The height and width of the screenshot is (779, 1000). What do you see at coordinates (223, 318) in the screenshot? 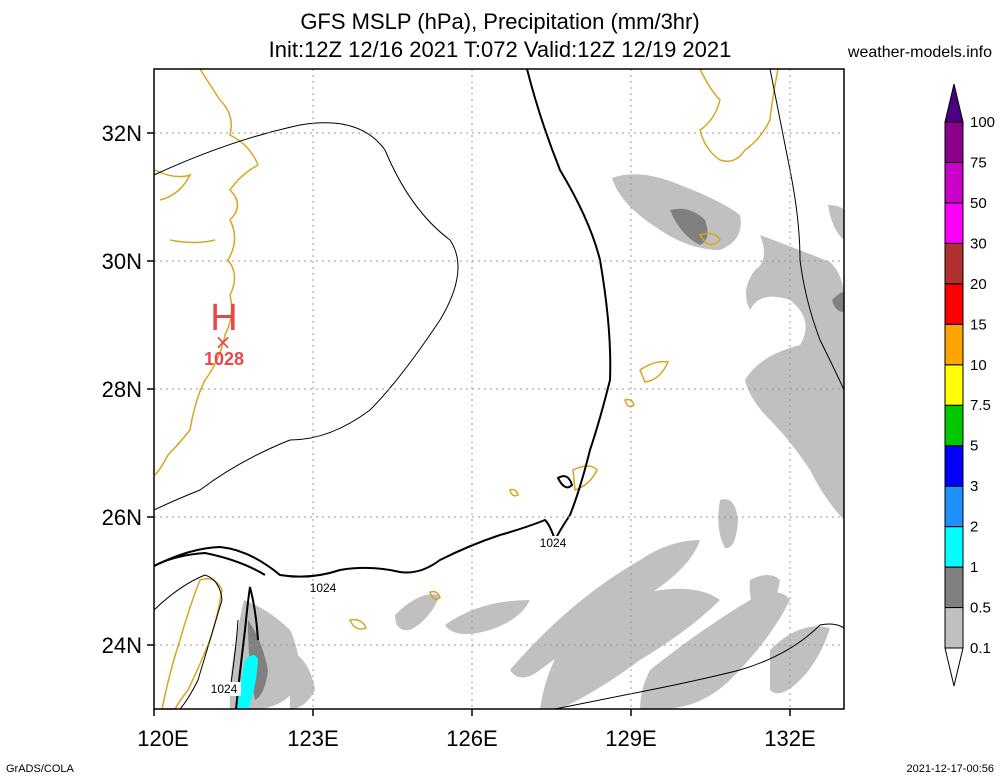
I see `high-symbol: H` at bounding box center [223, 318].